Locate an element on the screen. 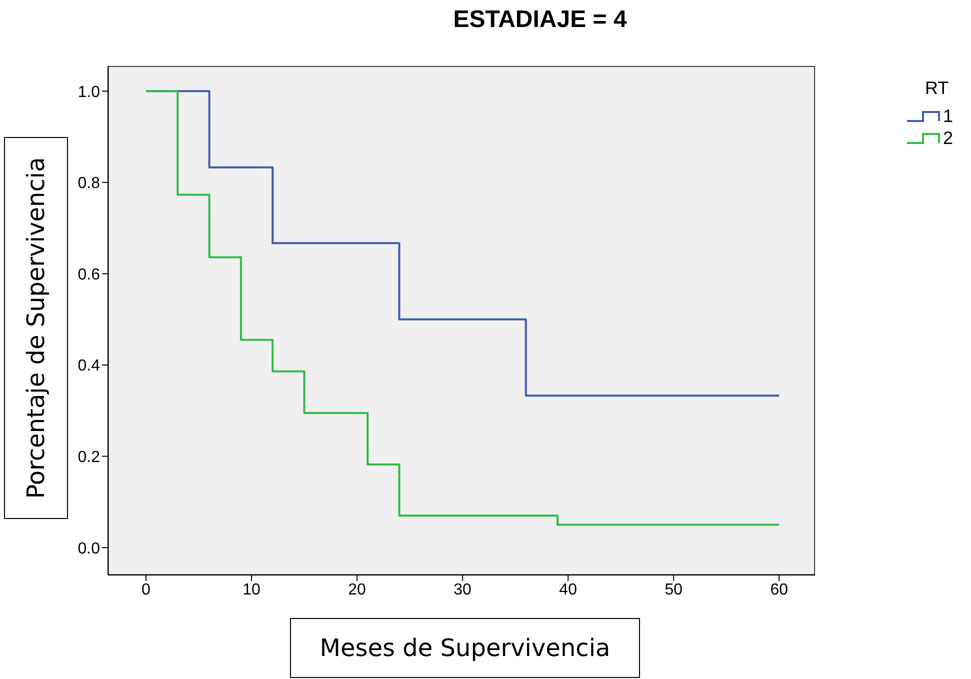 The height and width of the screenshot is (679, 971). legend-label: 1 is located at coordinates (948, 116).